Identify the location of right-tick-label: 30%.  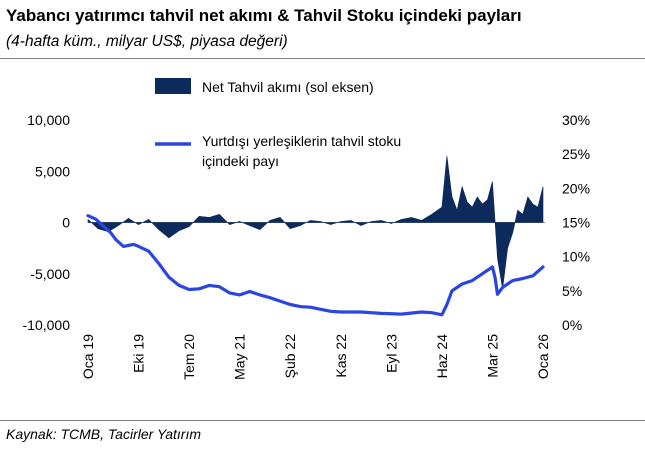
(576, 120).